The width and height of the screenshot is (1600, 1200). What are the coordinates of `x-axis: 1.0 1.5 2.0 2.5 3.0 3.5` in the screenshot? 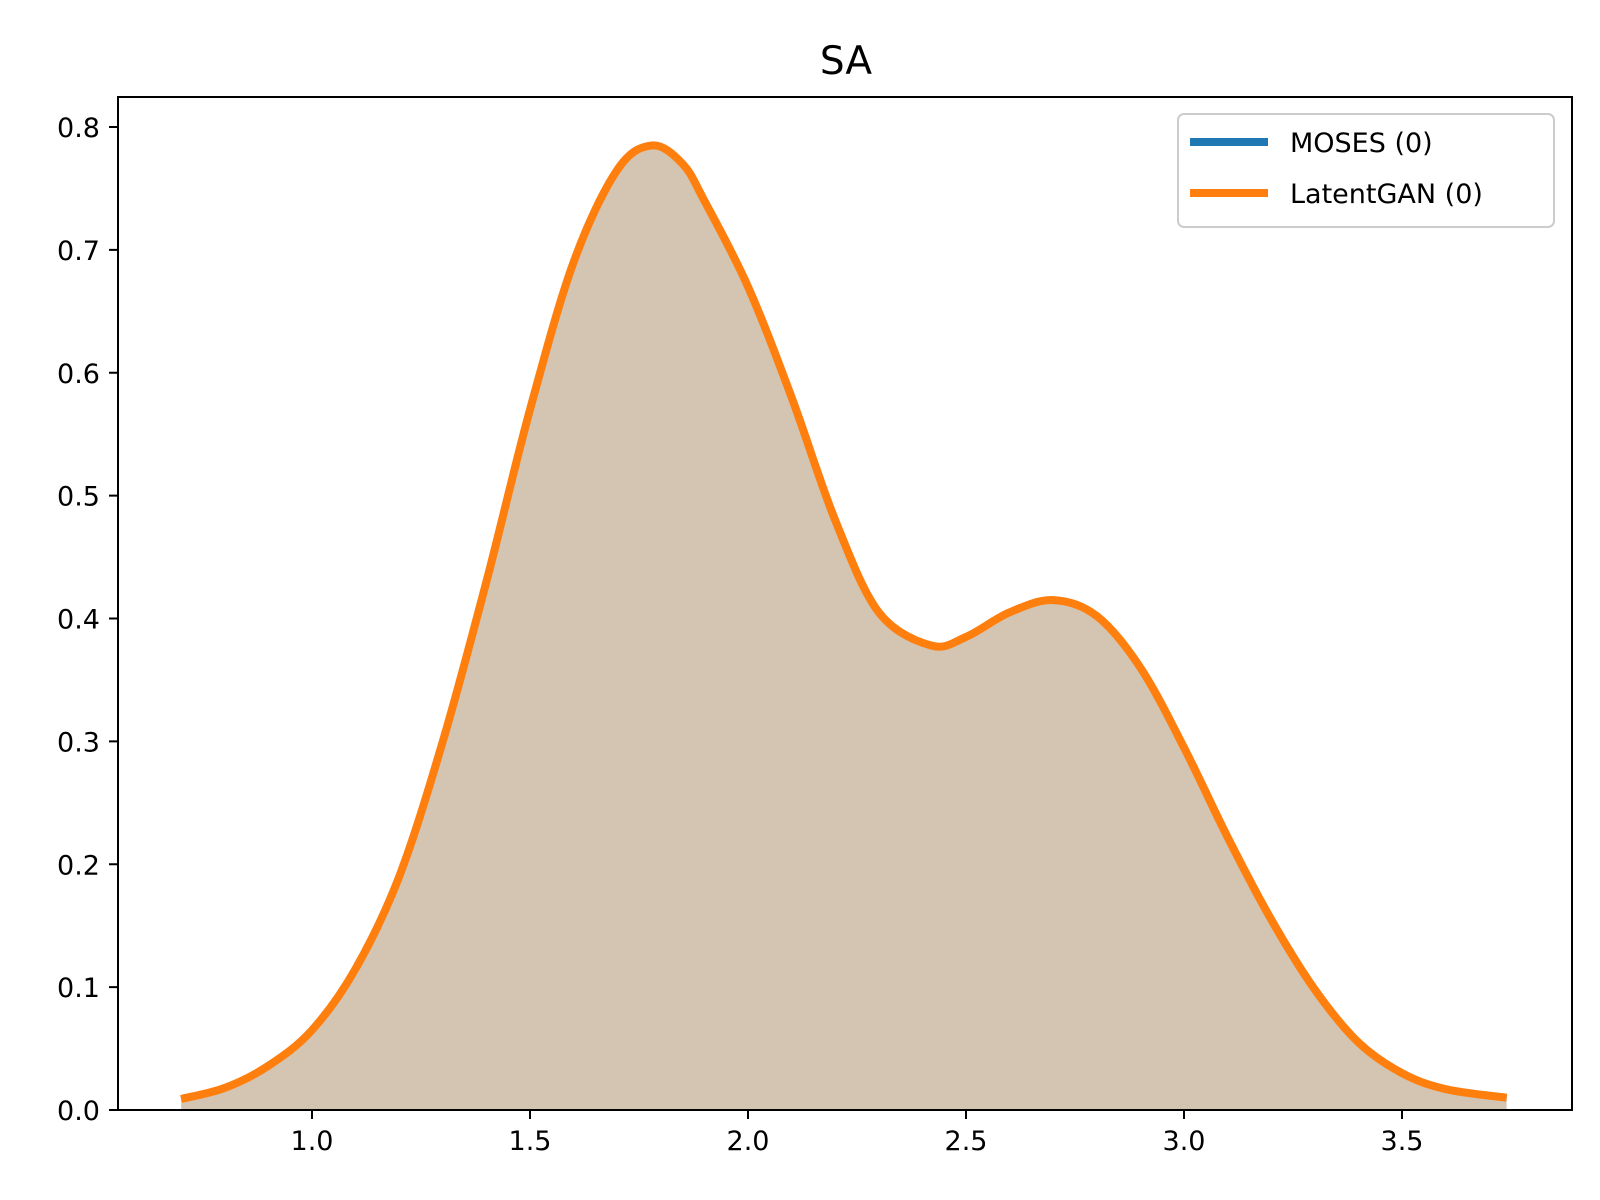 It's located at (857, 1133).